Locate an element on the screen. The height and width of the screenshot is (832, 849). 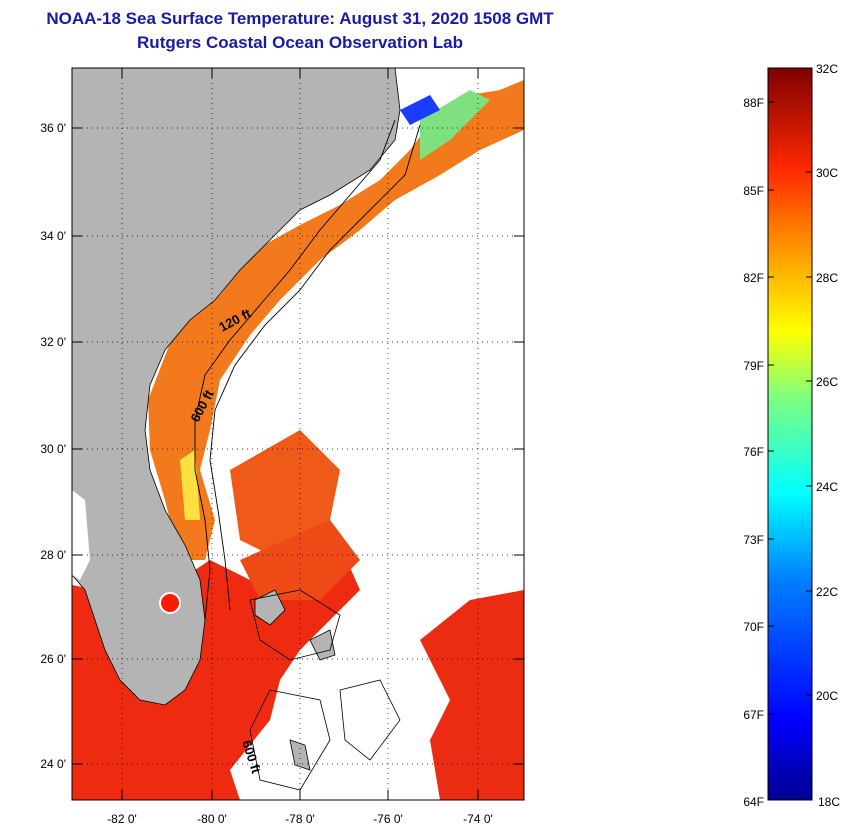
lon-label-80: -80 0' is located at coordinates (212, 819).